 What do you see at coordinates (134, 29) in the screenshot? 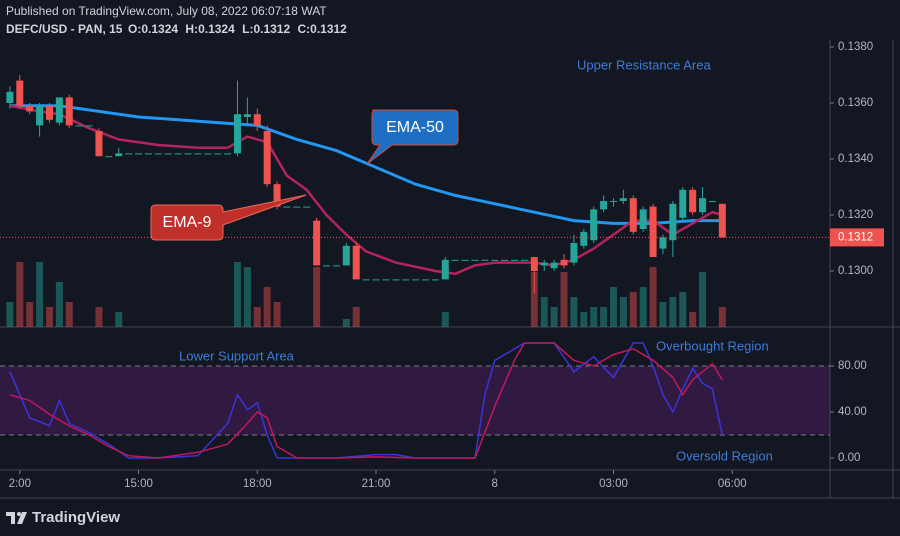
I see `ohlc-label: O:` at bounding box center [134, 29].